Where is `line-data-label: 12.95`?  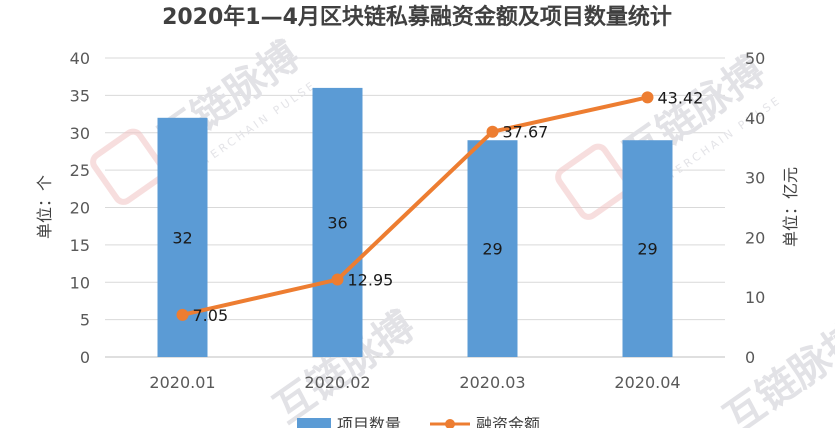
line-data-label: 12.95 is located at coordinates (371, 280).